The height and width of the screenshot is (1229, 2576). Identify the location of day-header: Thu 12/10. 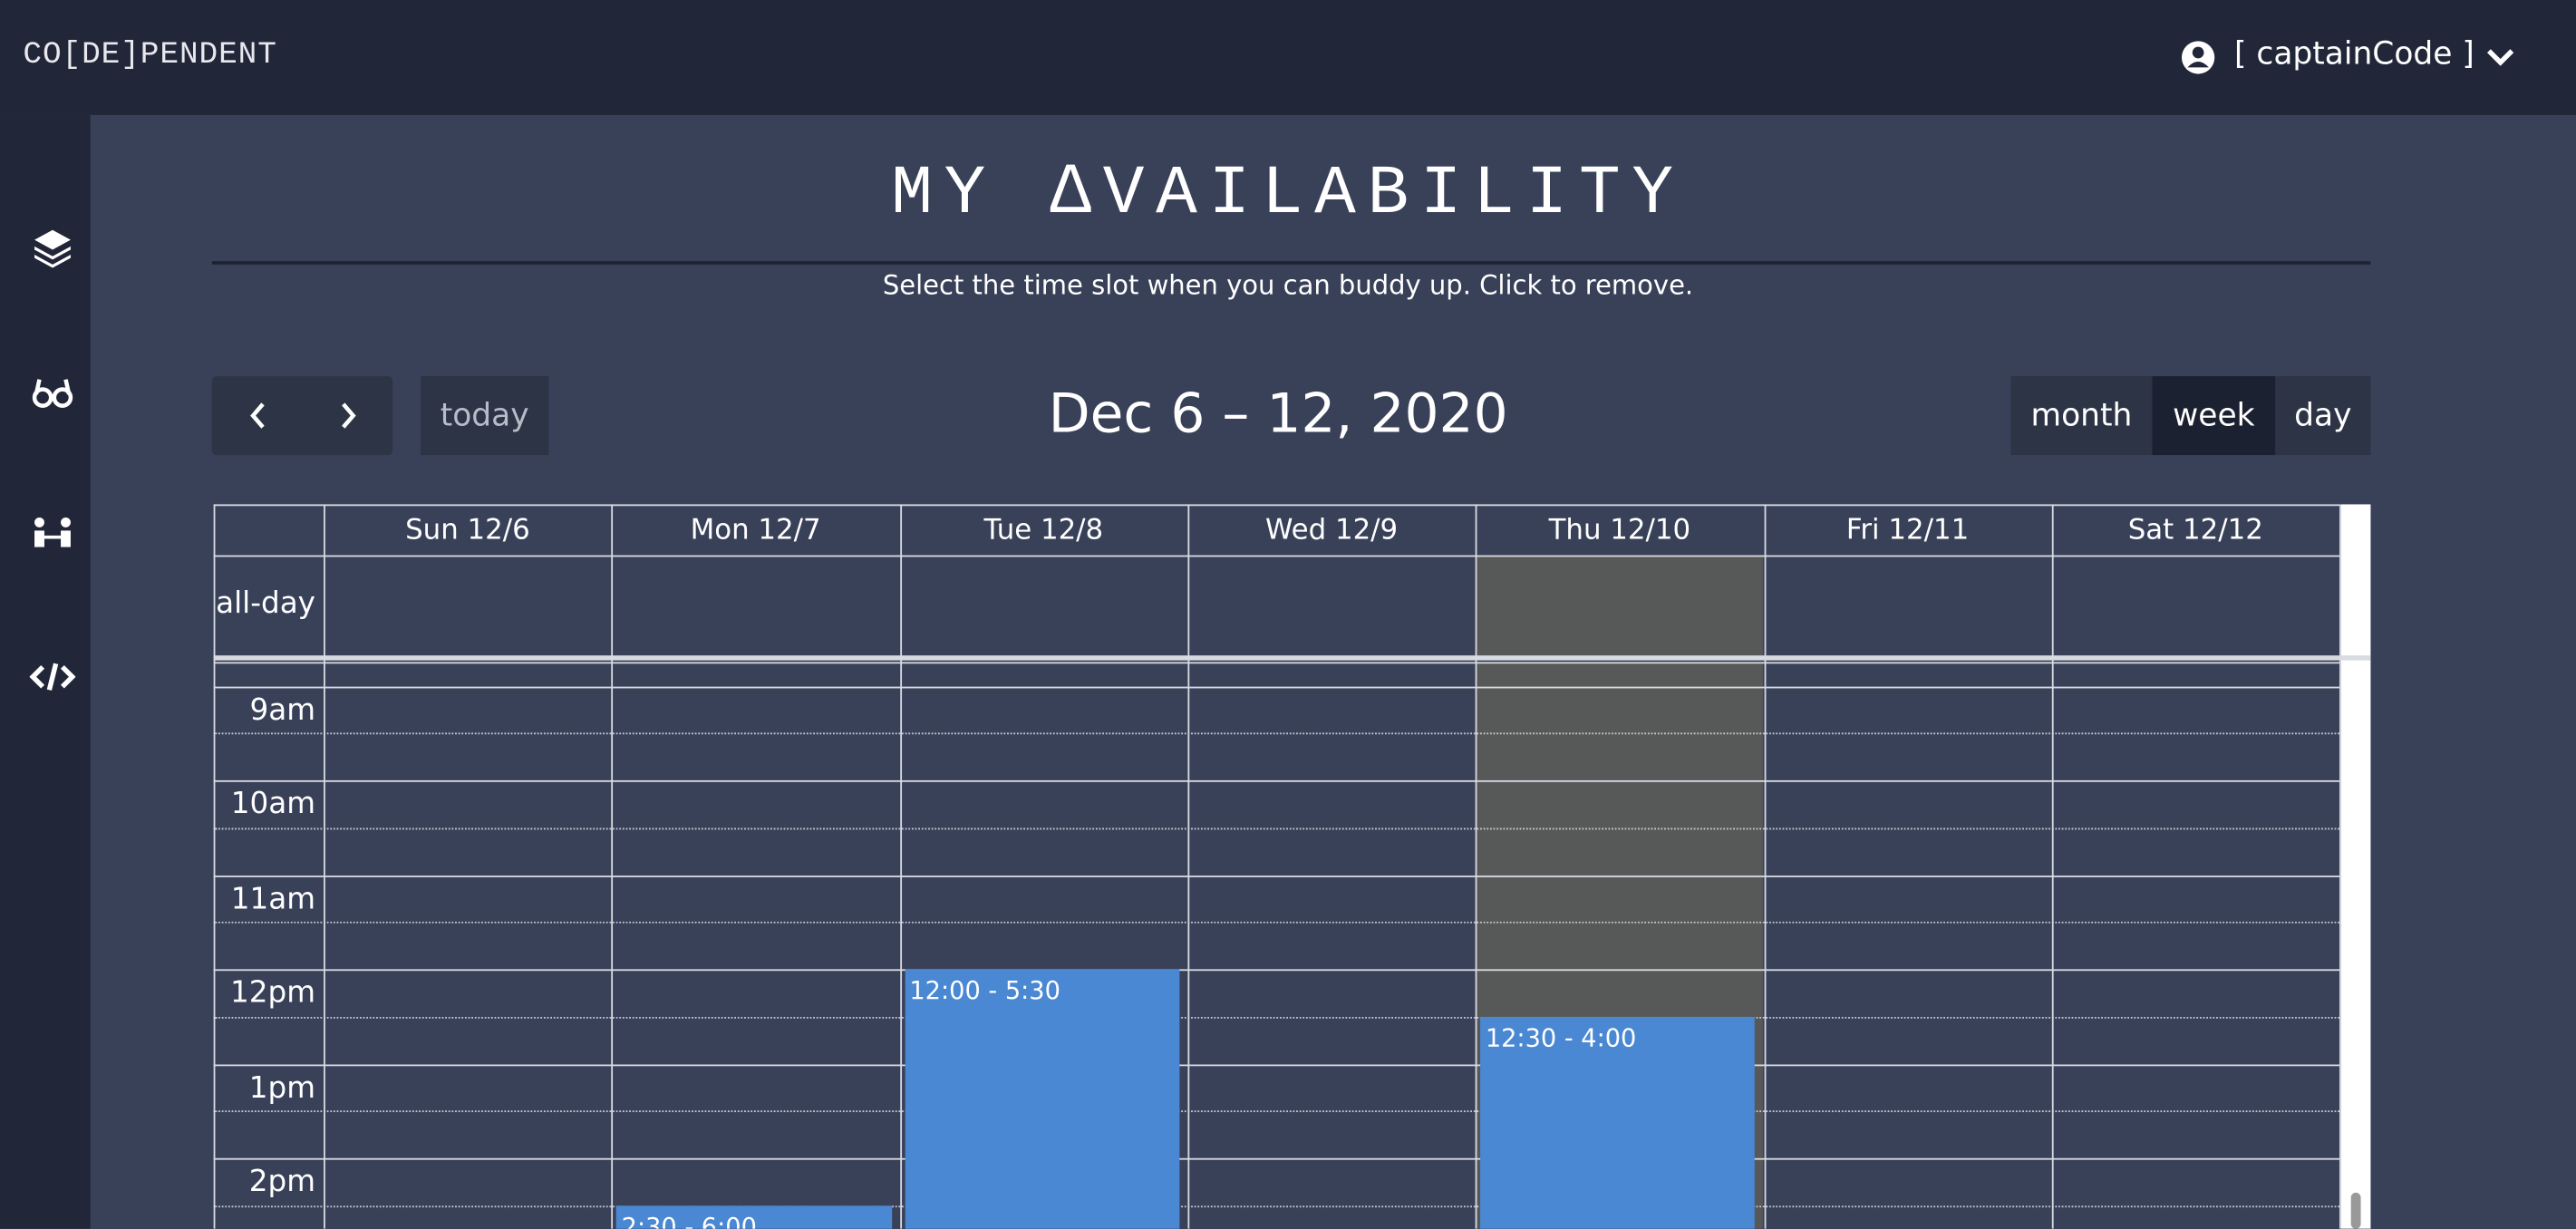
(1619, 530).